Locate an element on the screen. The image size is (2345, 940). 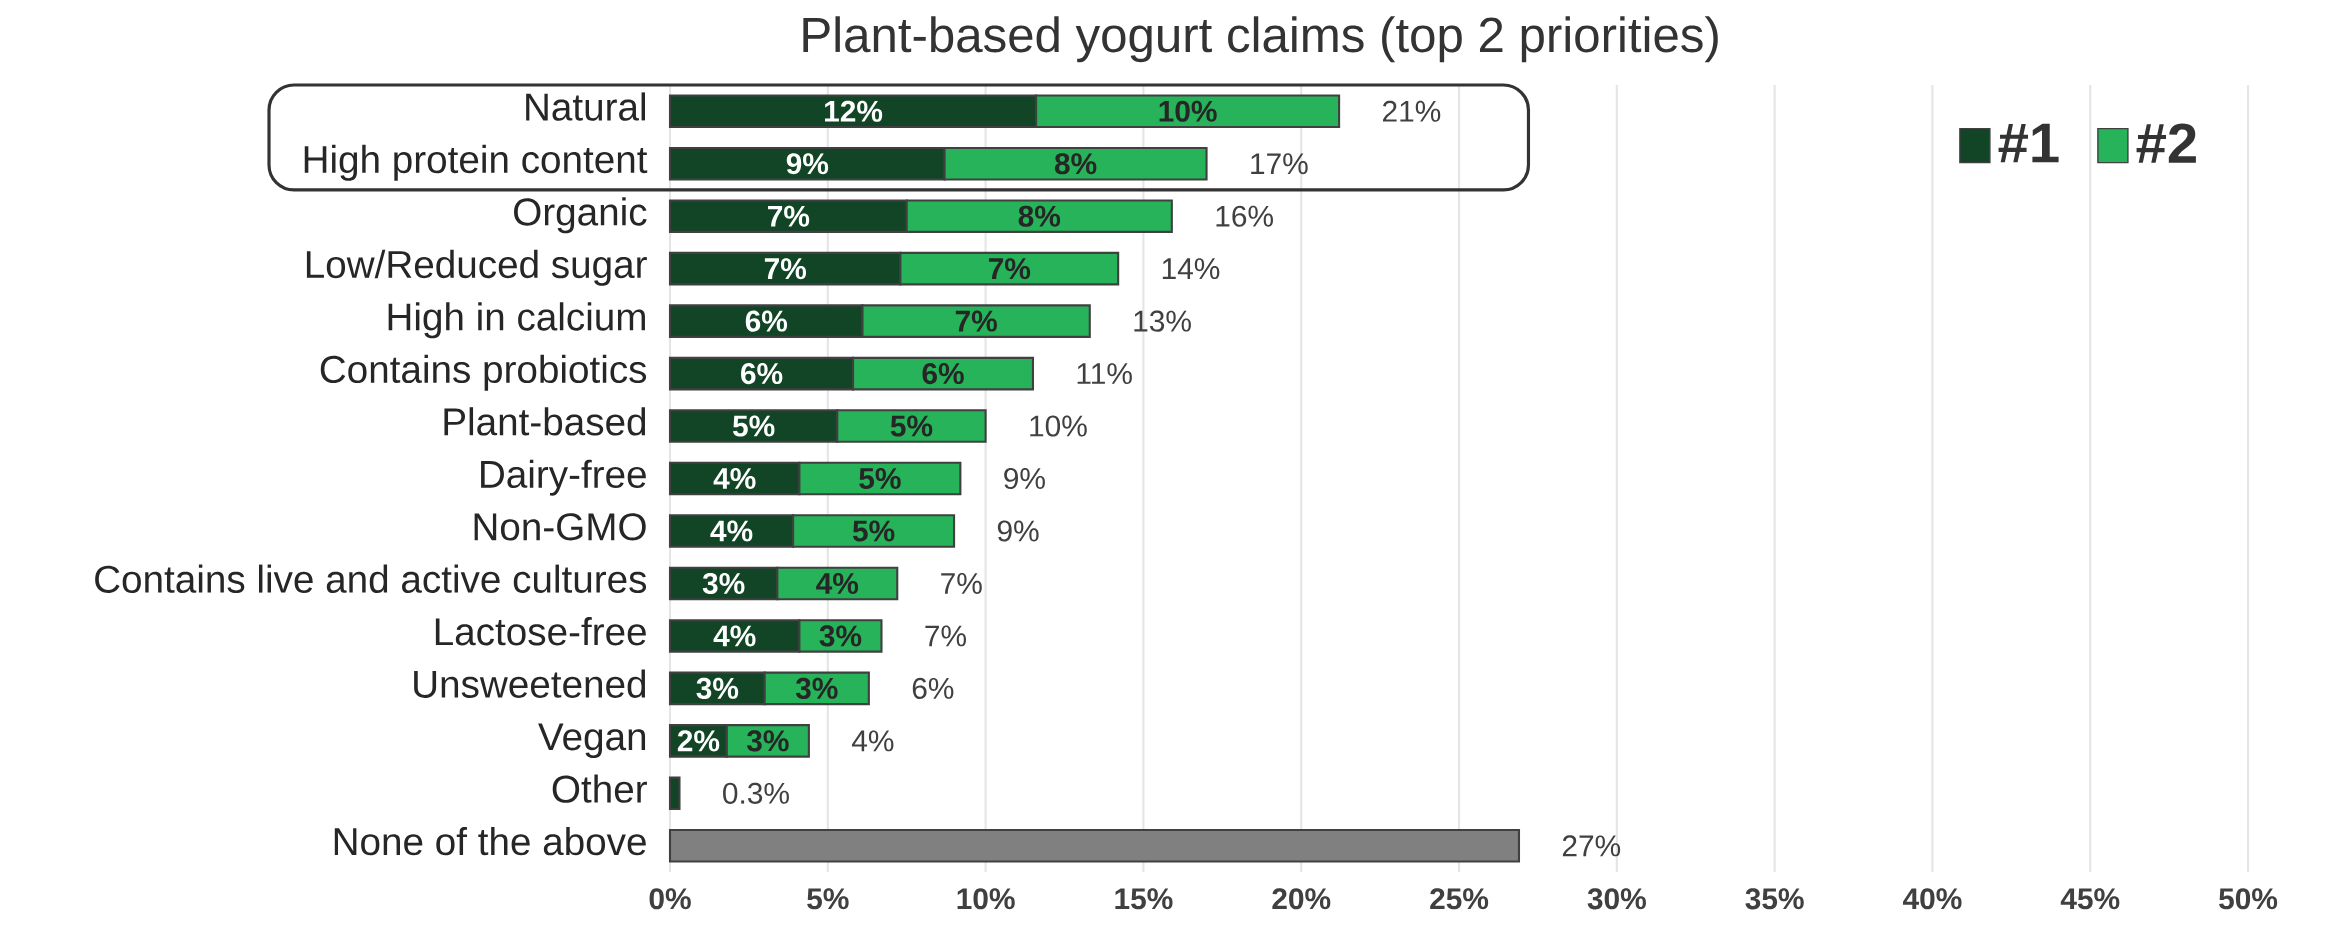
total-label: 17% is located at coordinates (1279, 164).